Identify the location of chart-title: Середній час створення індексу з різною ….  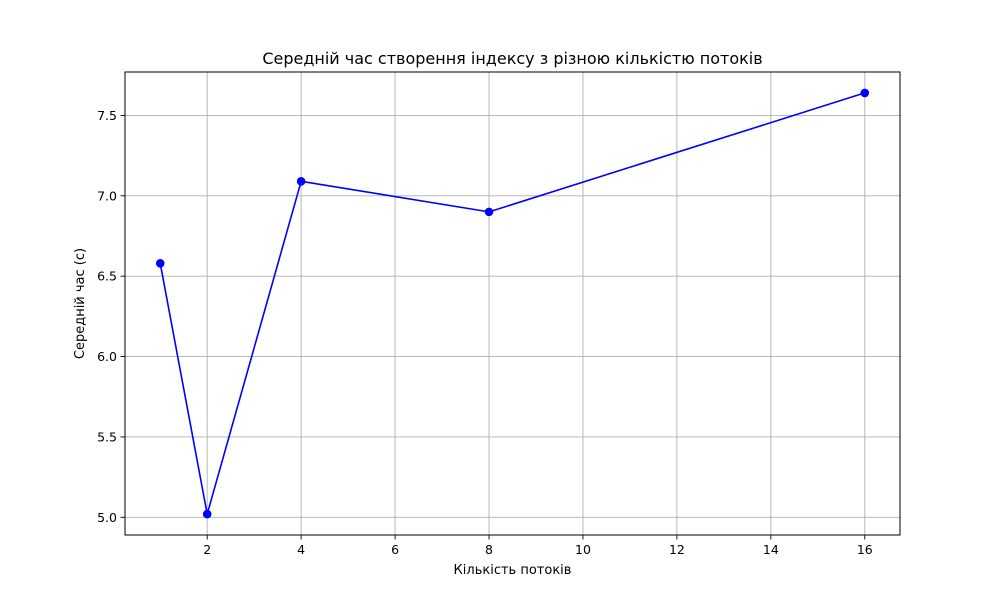
(512, 58).